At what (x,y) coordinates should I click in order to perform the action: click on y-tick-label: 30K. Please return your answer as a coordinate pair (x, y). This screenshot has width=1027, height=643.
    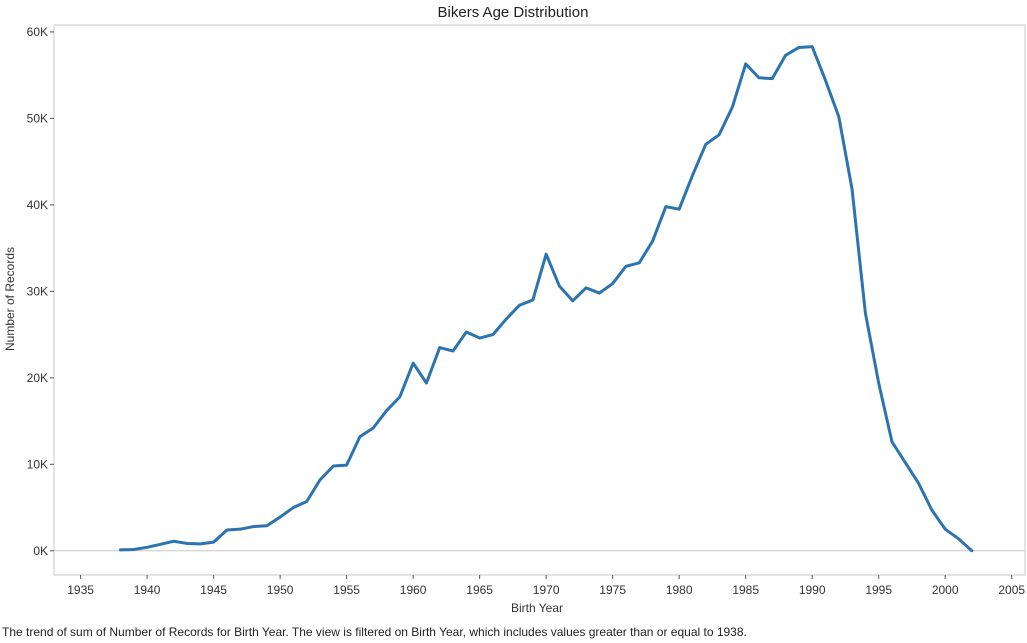
    Looking at the image, I should click on (37, 291).